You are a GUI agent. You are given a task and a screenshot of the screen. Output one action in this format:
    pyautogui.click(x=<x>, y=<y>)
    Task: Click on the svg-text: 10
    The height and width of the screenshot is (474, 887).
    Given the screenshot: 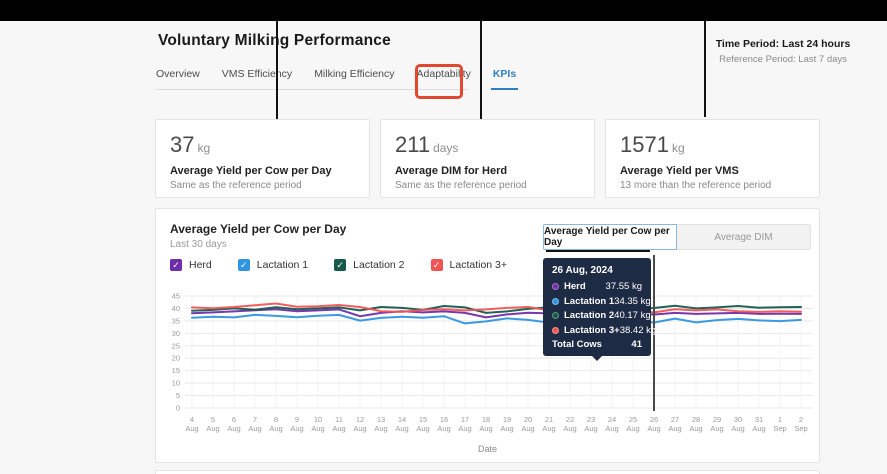 What is the action you would take?
    pyautogui.click(x=176, y=383)
    